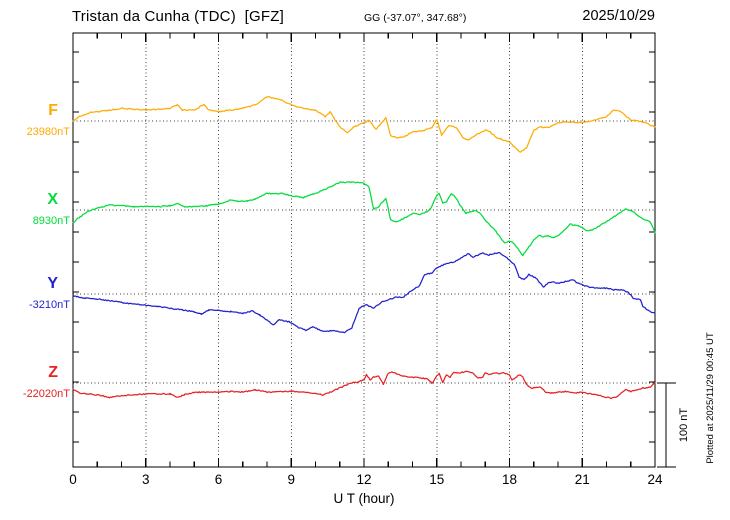 The width and height of the screenshot is (730, 520). I want to click on geographic-coords: GG (-37.07°, 347.68°), so click(415, 18).